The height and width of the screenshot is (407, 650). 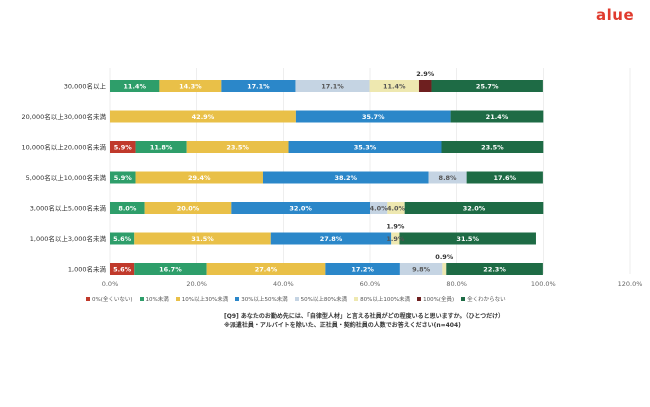 What do you see at coordinates (283, 284) in the screenshot?
I see `x-tick-label: 40.0%` at bounding box center [283, 284].